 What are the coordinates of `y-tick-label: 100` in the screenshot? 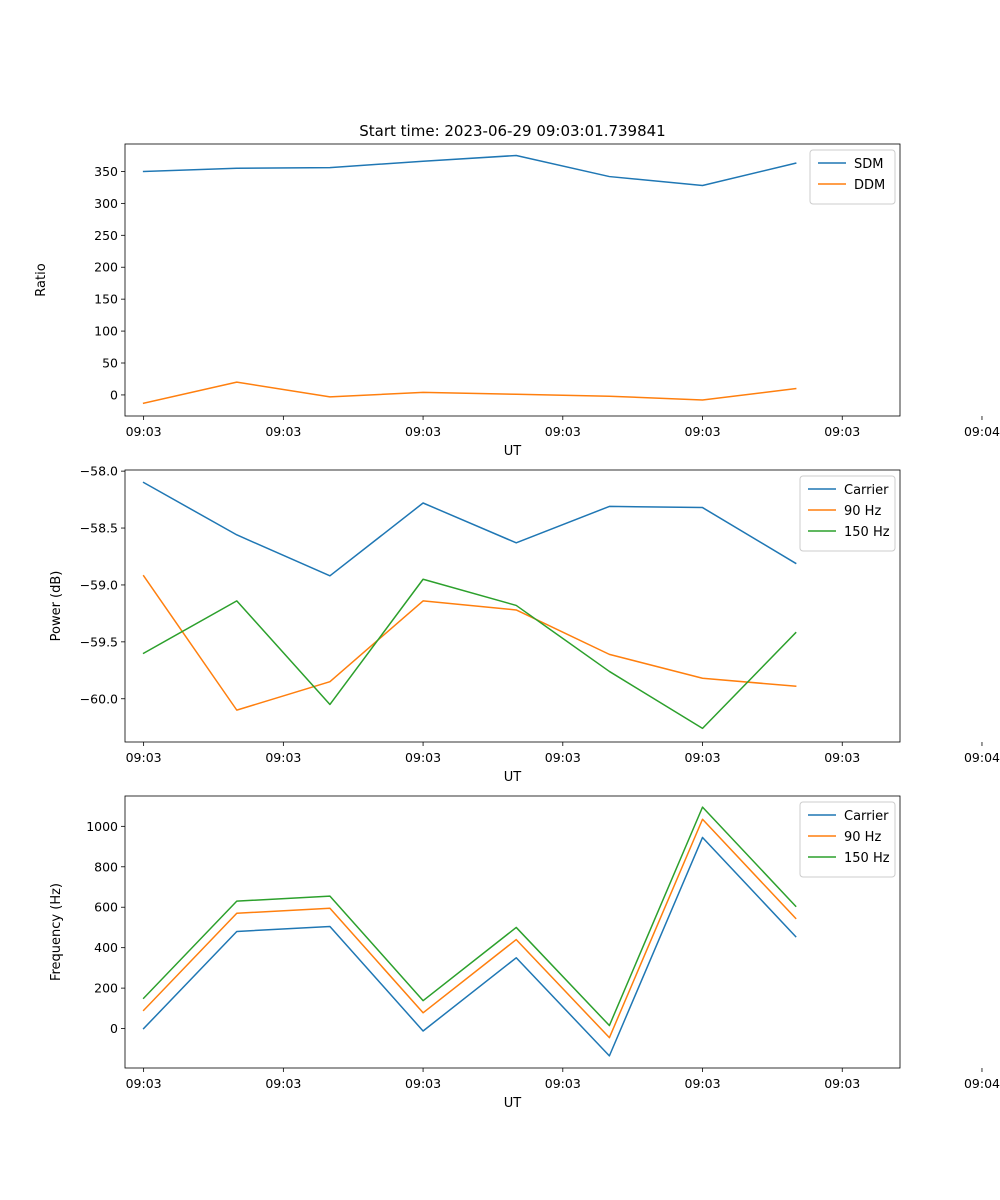 It's located at (106, 331).